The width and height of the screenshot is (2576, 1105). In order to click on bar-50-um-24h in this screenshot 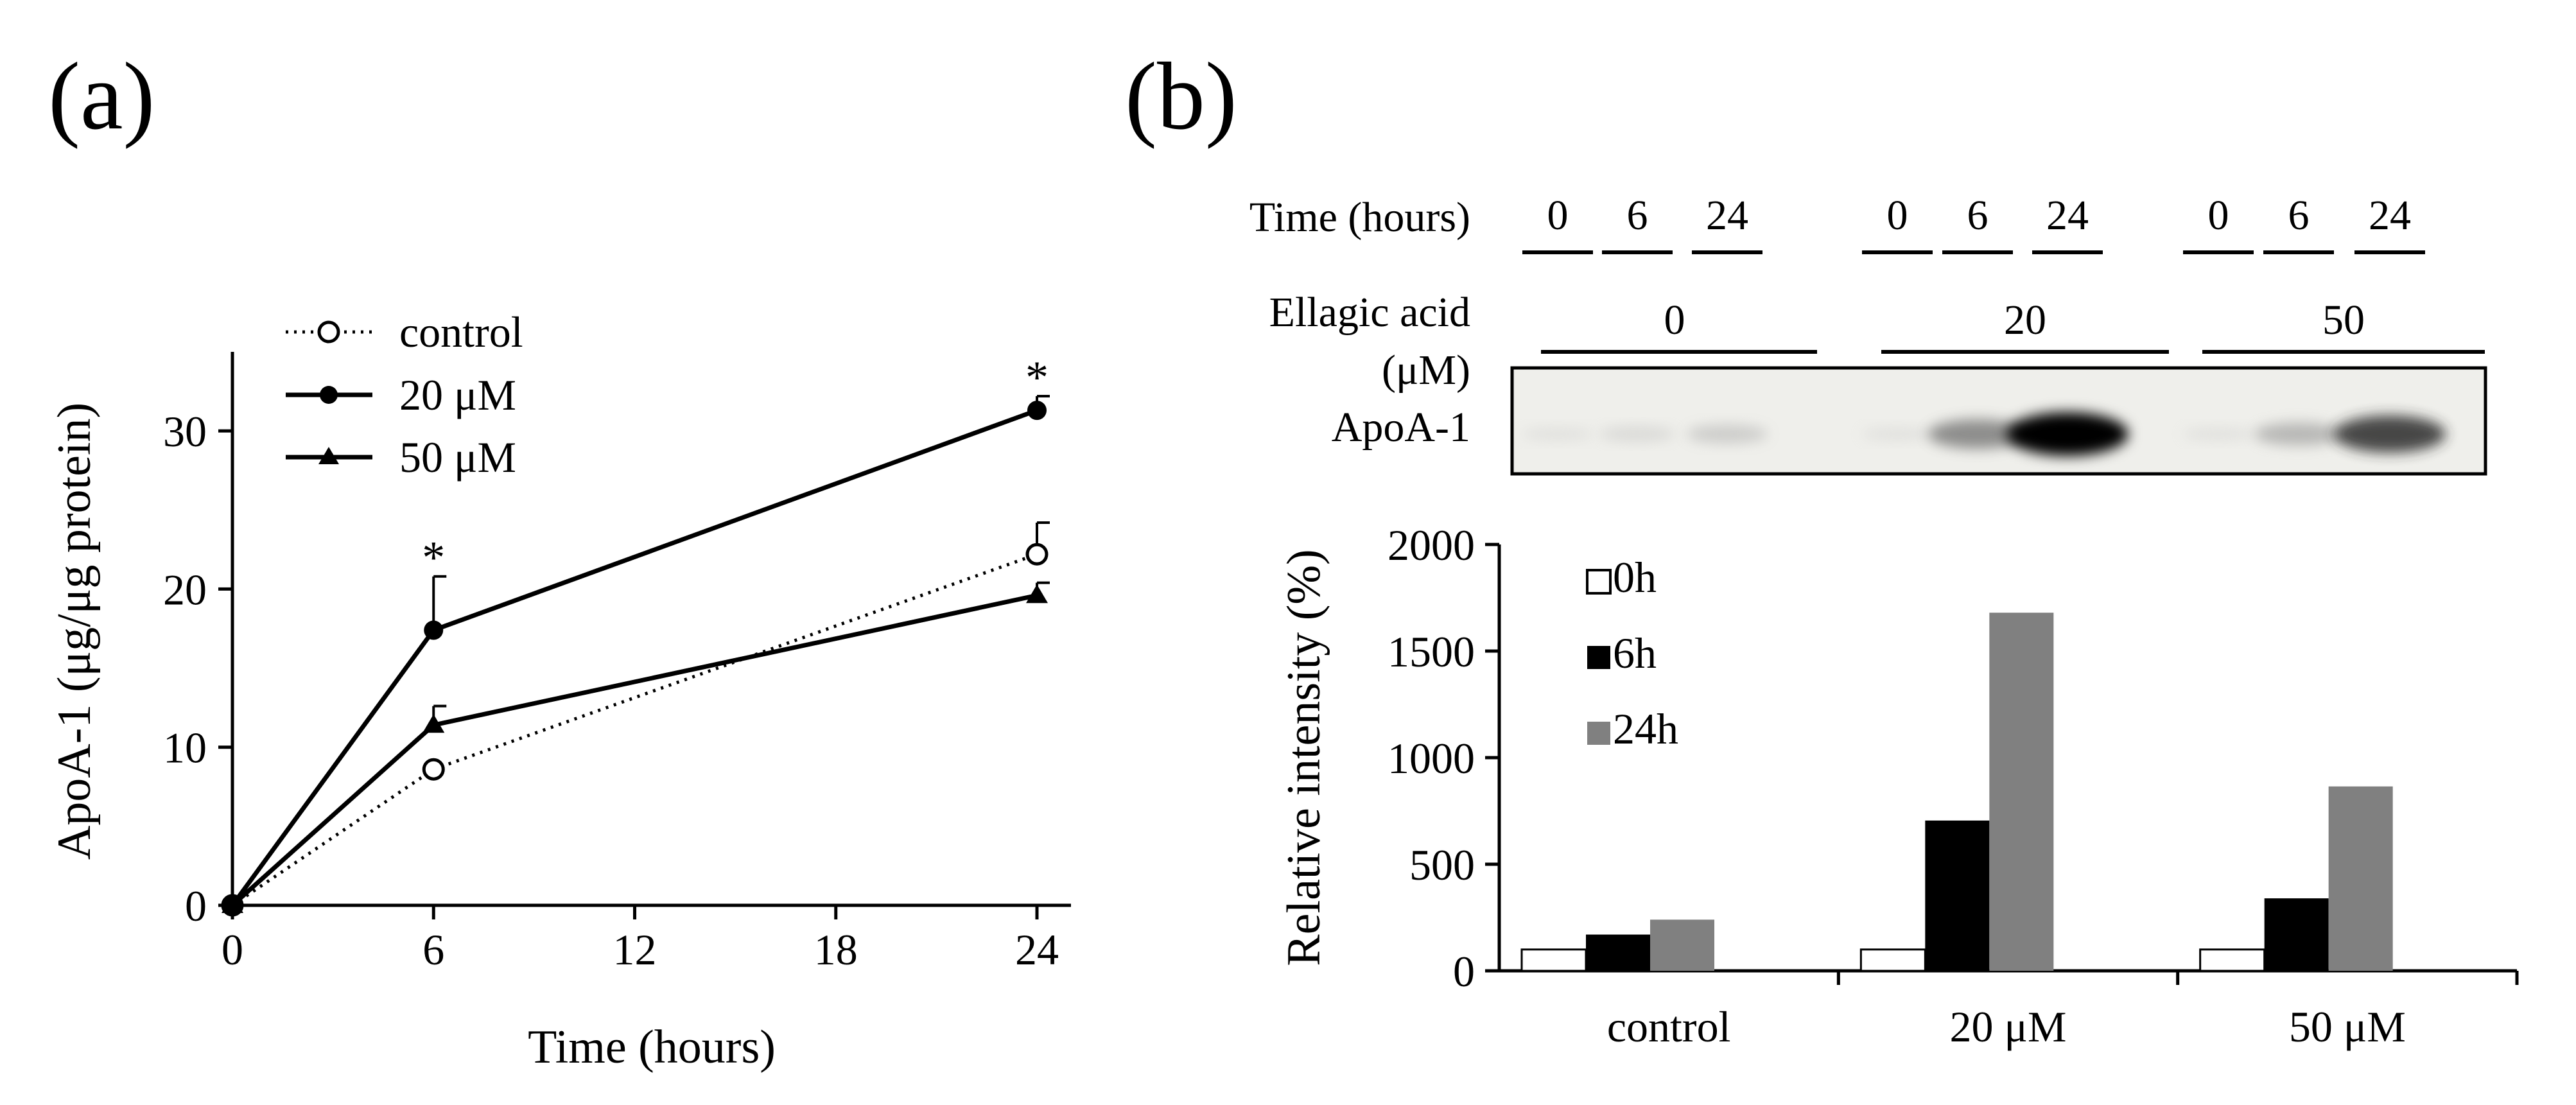, I will do `click(2360, 878)`.